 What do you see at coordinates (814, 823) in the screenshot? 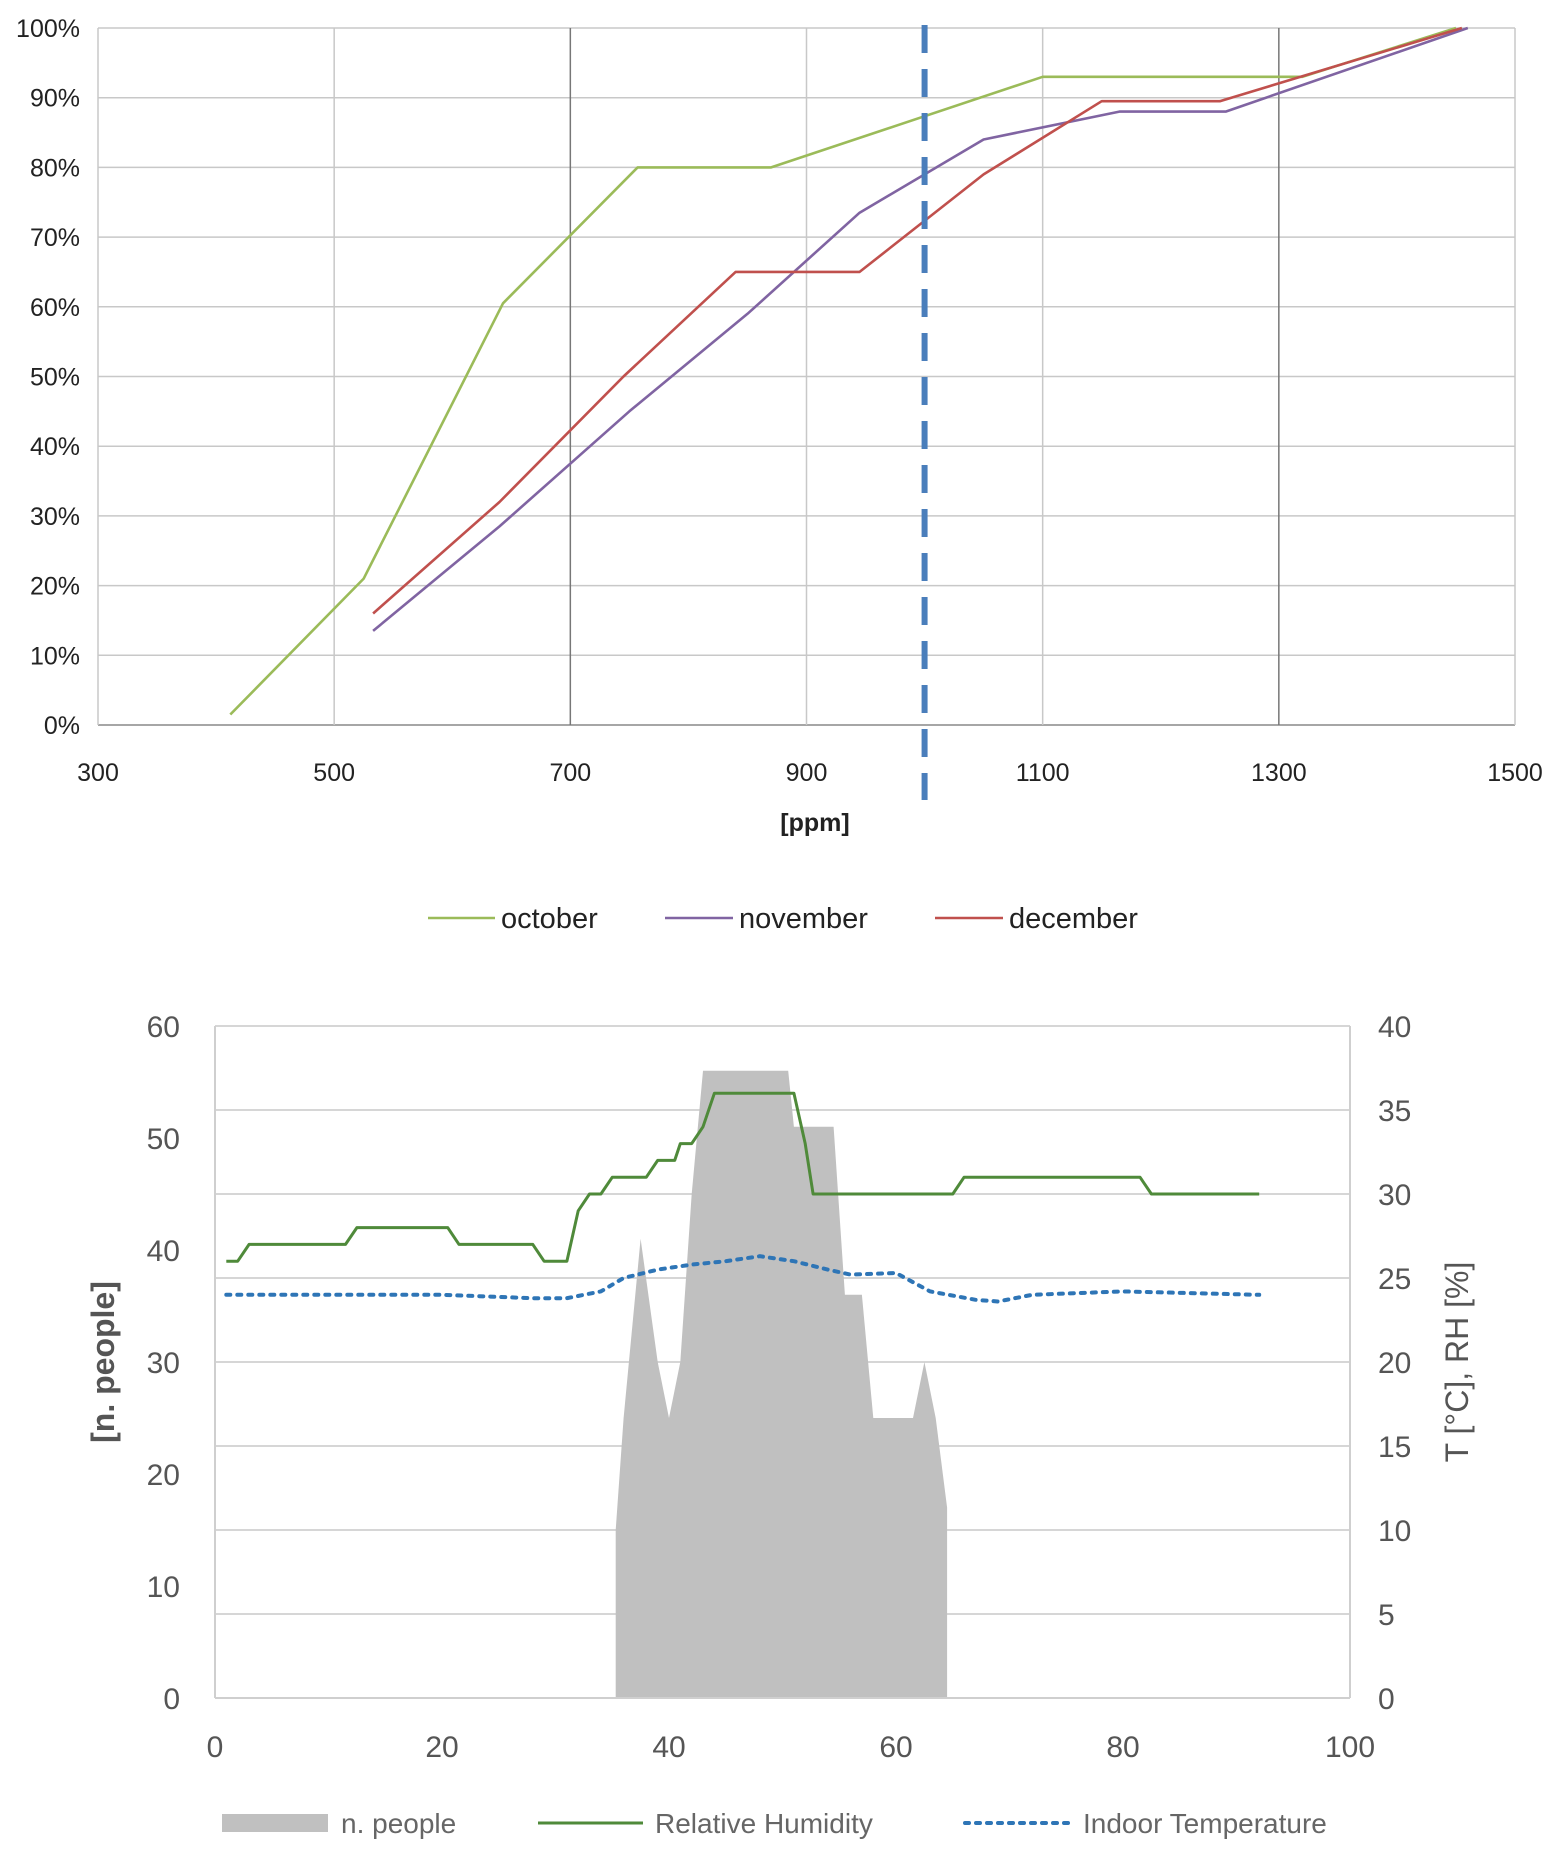
I see `chart1-x-axis-label: [ppm]` at bounding box center [814, 823].